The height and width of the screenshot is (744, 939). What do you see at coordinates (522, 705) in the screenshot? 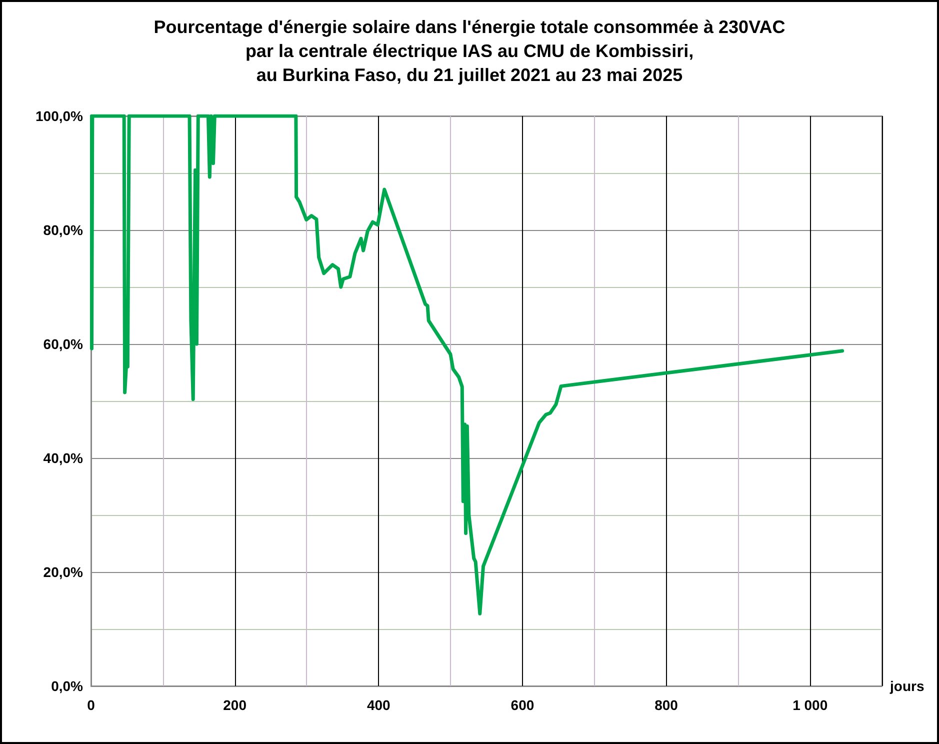
I see `x-tick-label: 600` at bounding box center [522, 705].